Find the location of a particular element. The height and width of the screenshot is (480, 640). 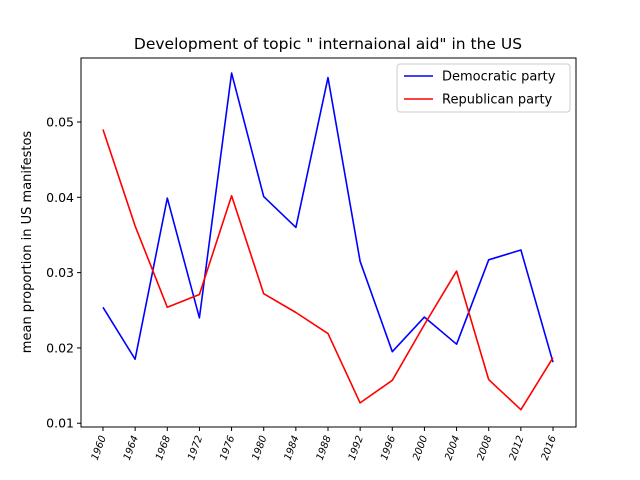

y-tick-label: 0.01 is located at coordinates (60, 423).